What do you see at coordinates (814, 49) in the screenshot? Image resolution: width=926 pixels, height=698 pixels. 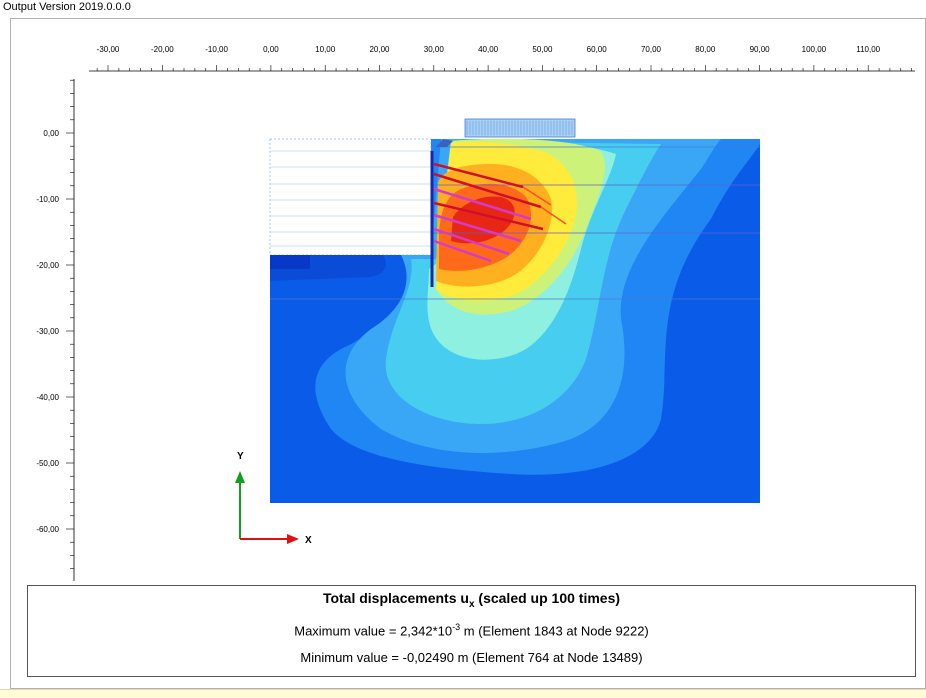 I see `x-tick-label: 100,00` at bounding box center [814, 49].